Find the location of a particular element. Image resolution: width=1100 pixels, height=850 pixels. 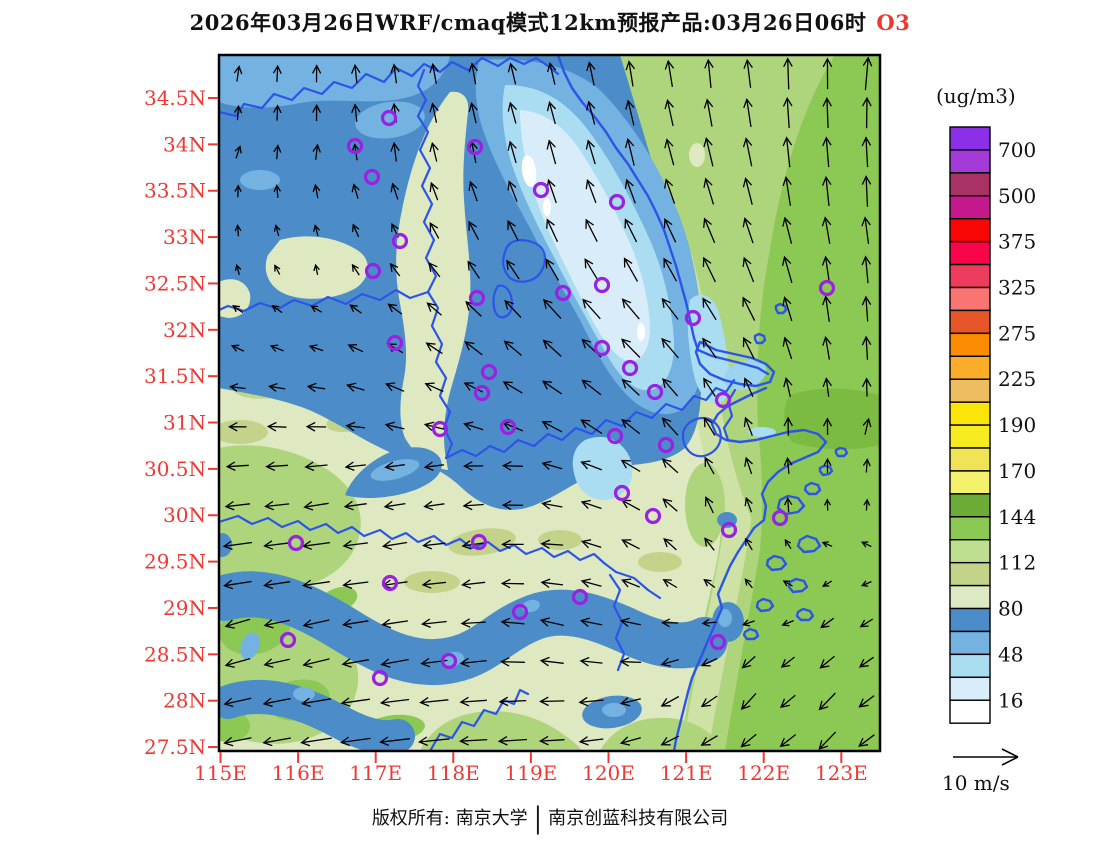

lon-tick-label: 115E is located at coordinates (220, 773).